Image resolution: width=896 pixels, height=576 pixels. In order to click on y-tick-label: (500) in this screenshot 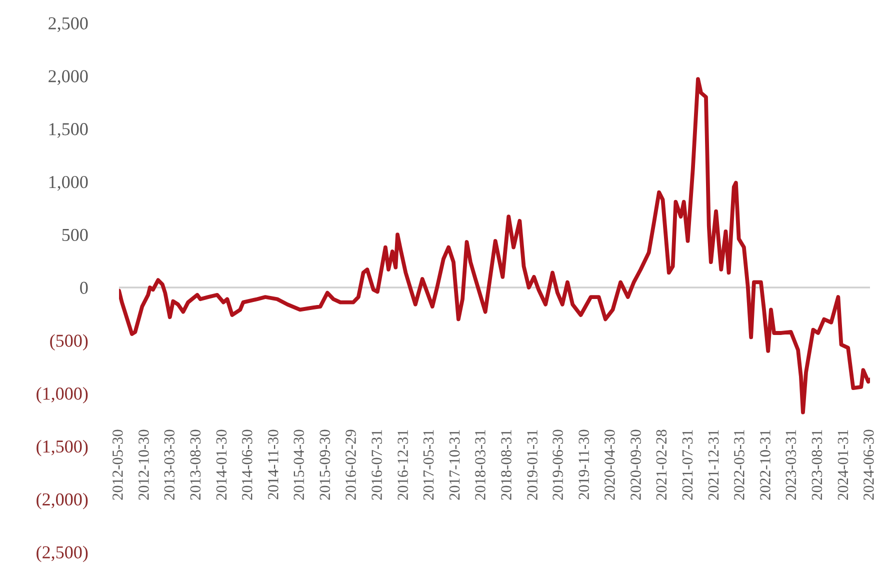, I will do `click(69, 342)`.